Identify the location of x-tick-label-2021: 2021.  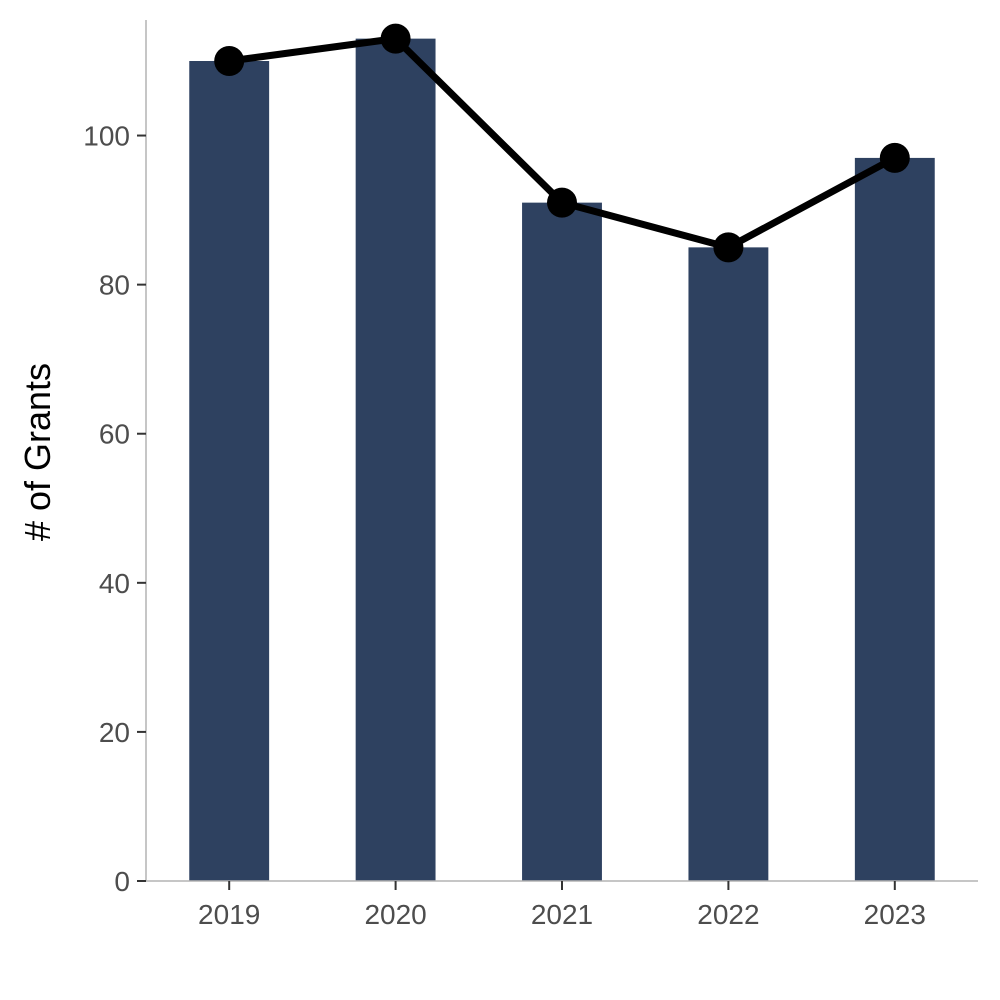
(562, 914).